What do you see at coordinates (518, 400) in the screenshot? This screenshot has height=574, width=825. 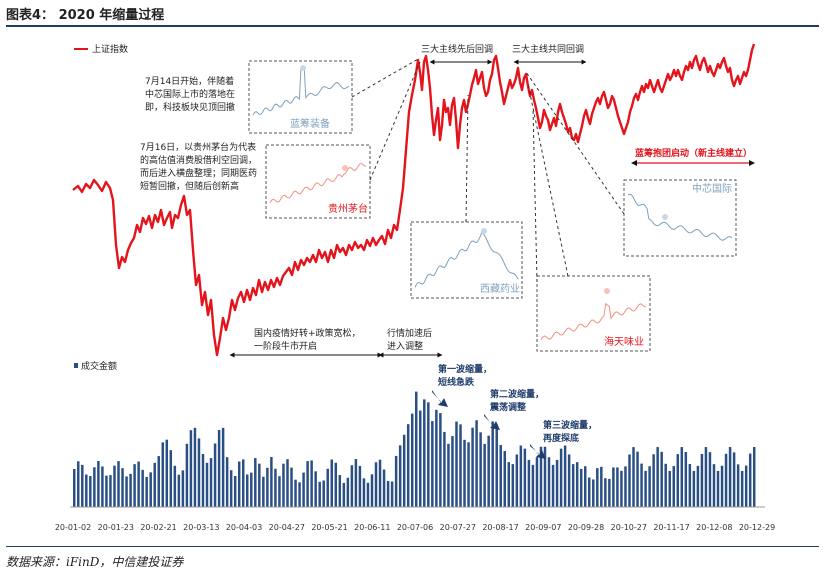 I see `annotation-wave2: 第二波缩量， 震荡调整` at bounding box center [518, 400].